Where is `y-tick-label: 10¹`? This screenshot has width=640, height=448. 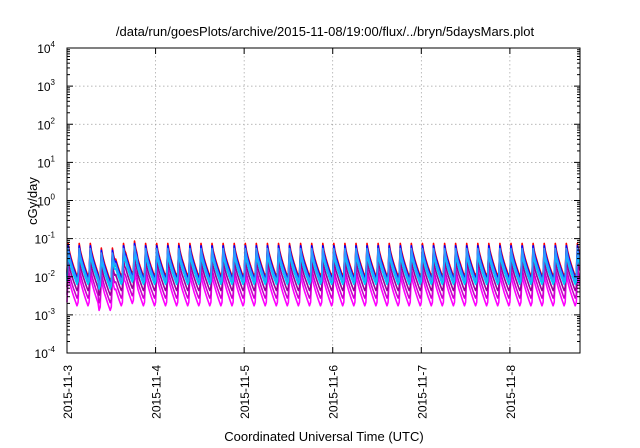
y-tick-label: 10¹ is located at coordinates (46, 162).